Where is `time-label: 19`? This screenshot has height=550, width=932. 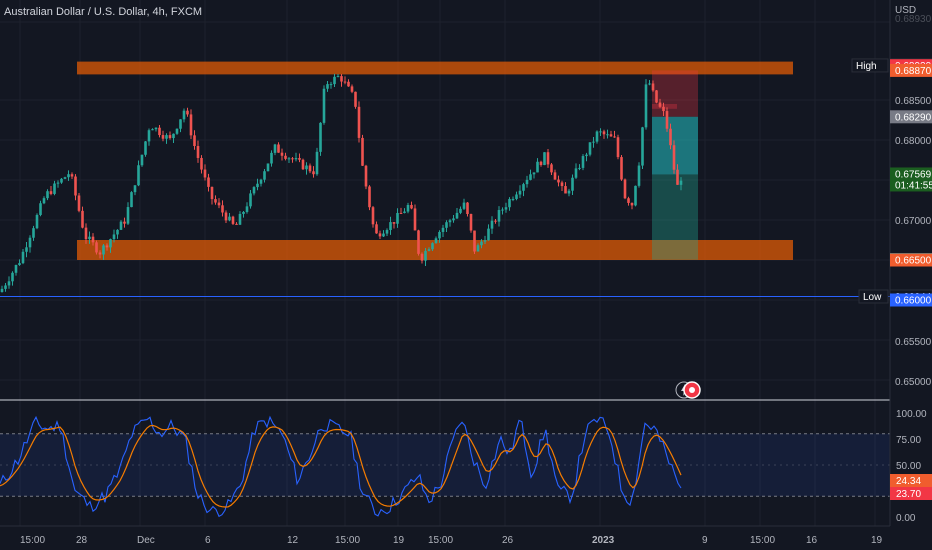
time-label: 19 is located at coordinates (399, 540).